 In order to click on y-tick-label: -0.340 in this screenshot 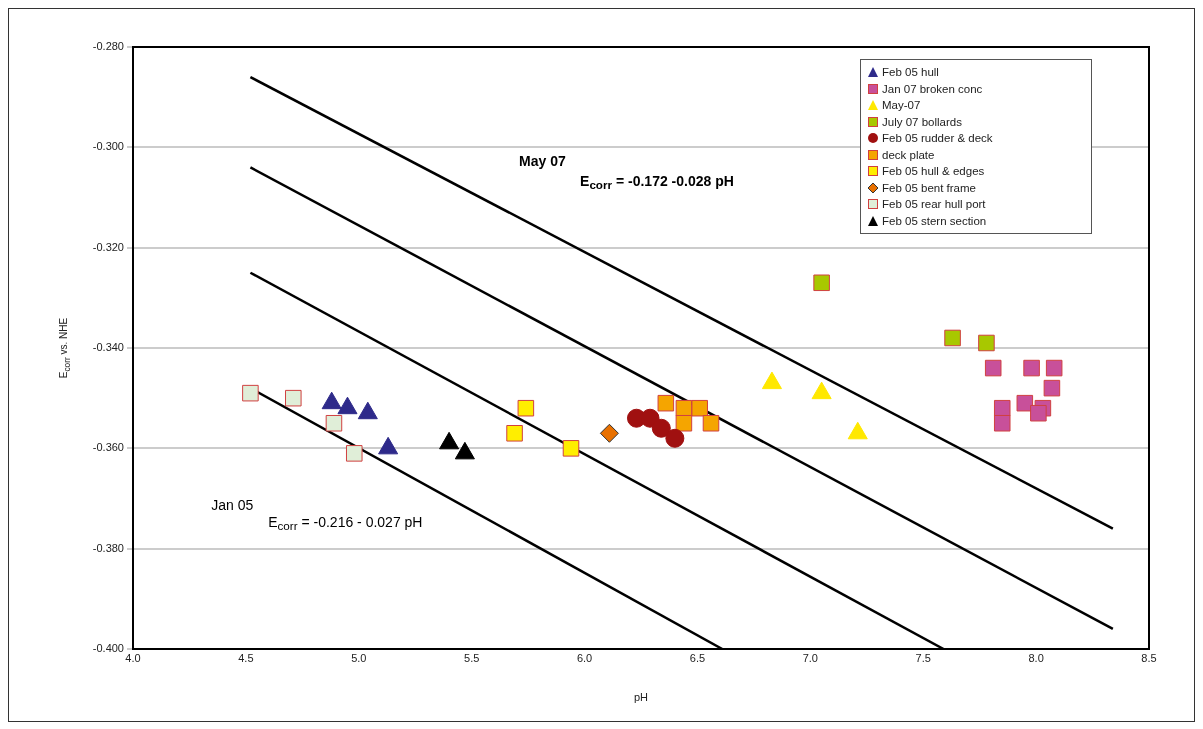, I will do `click(108, 347)`.